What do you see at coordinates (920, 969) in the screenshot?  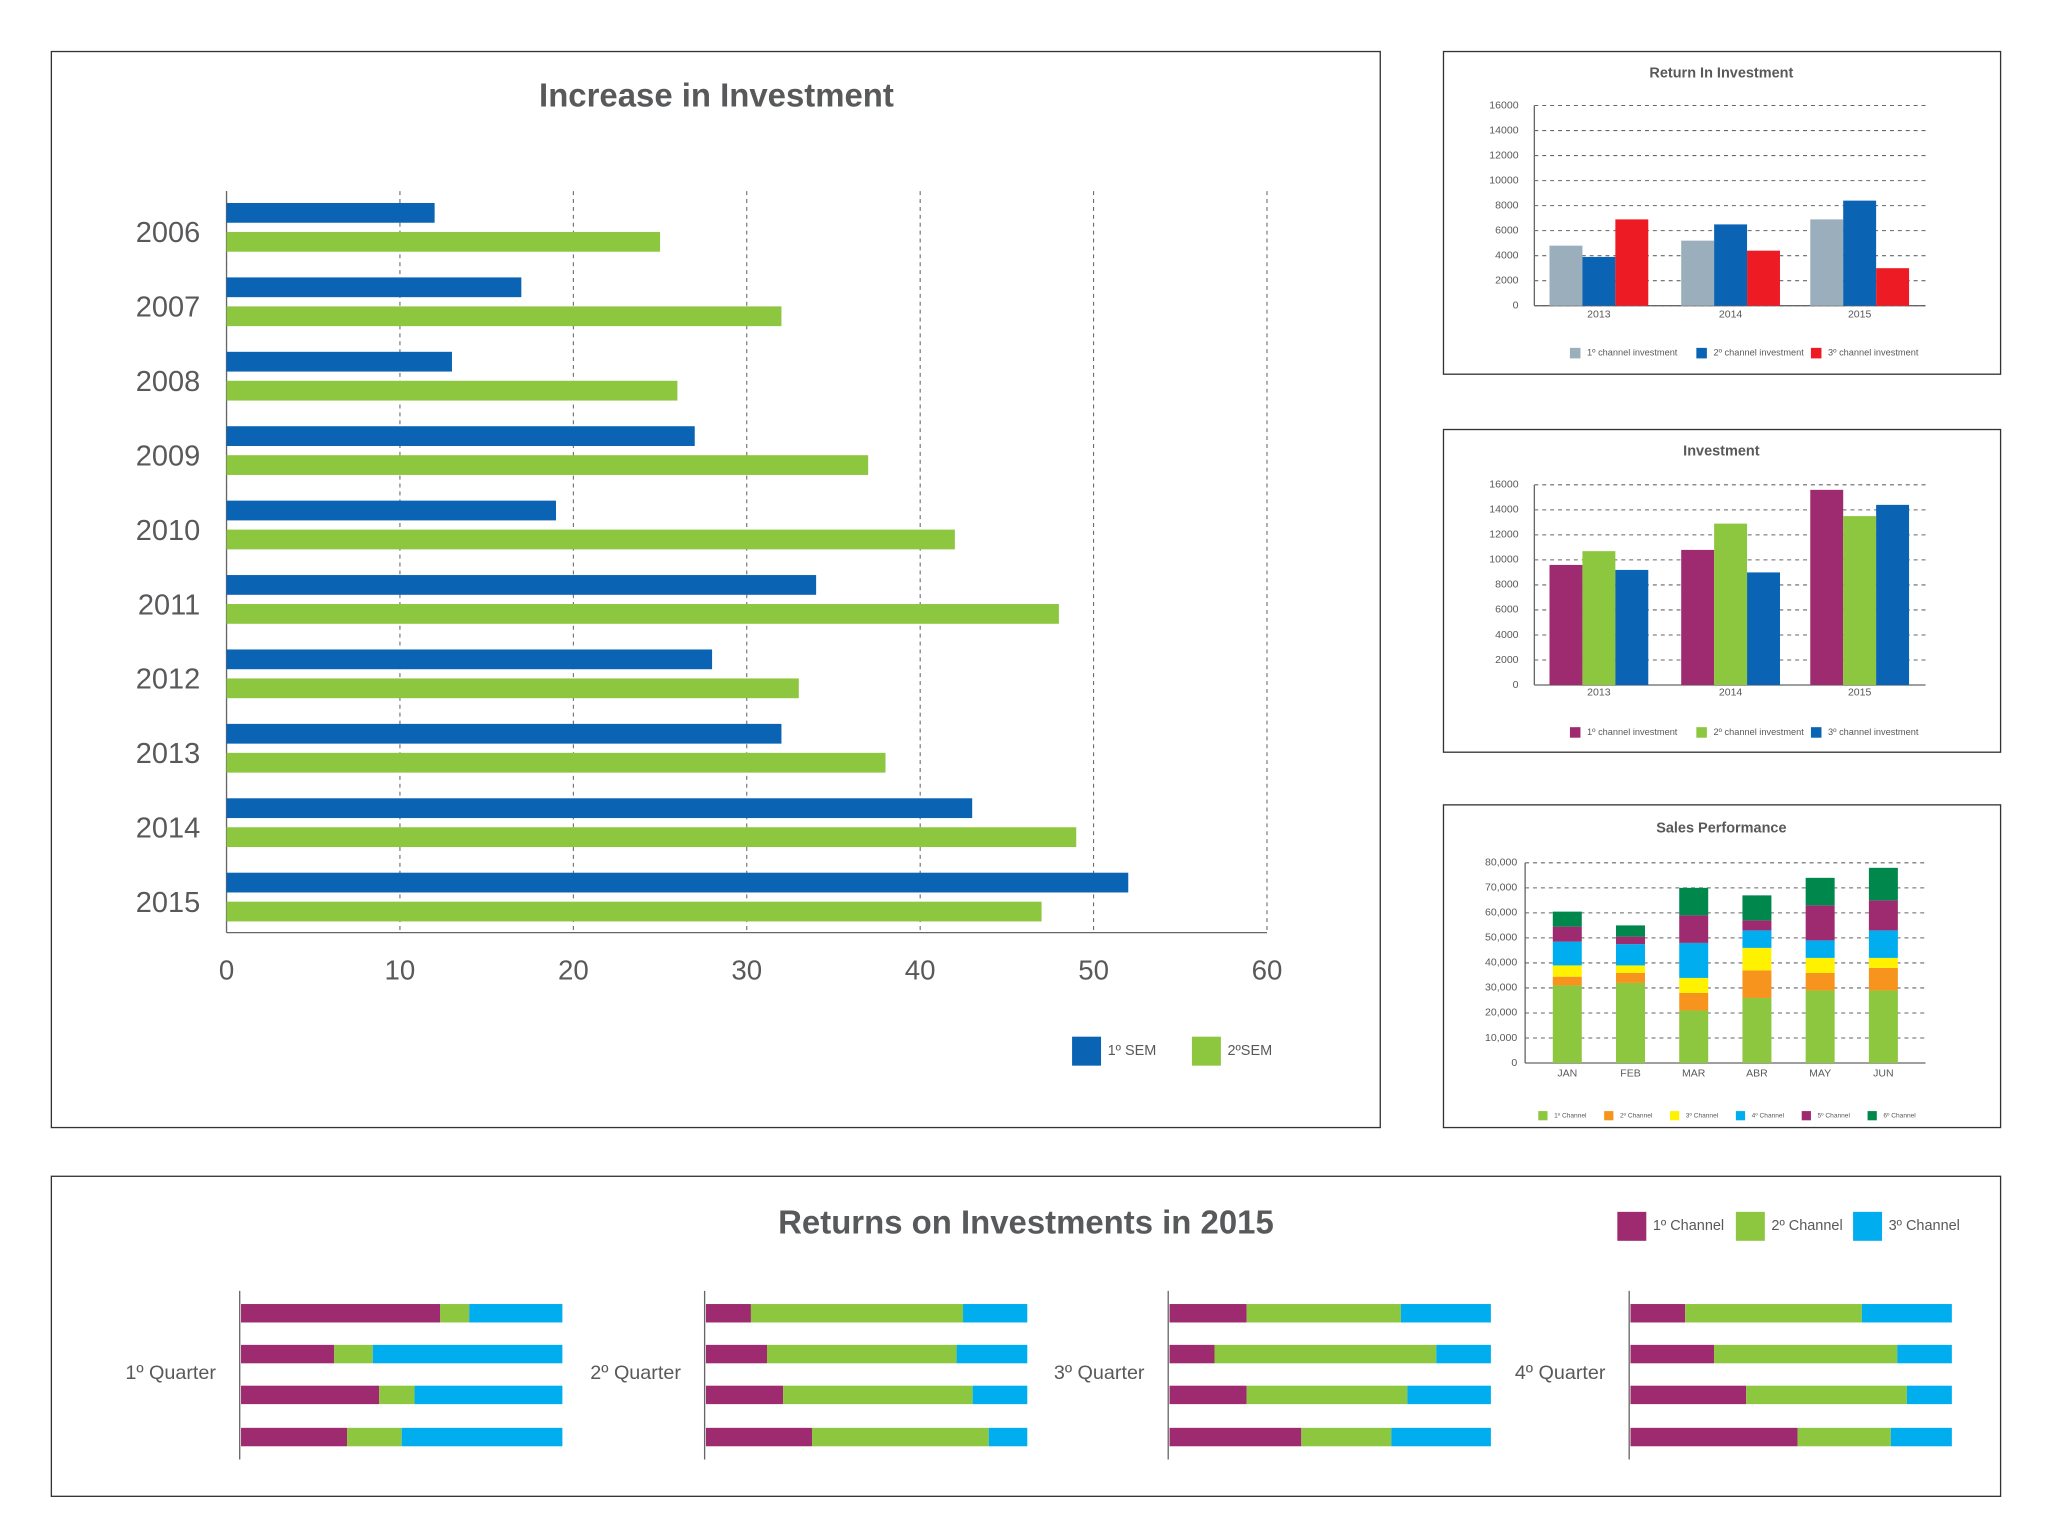 I see `x-tick-label: 40` at bounding box center [920, 969].